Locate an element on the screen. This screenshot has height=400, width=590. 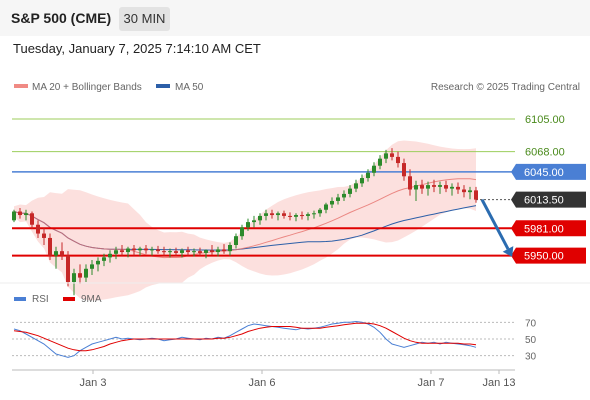
rsi-ma-legend-swatch is located at coordinates (69, 299).